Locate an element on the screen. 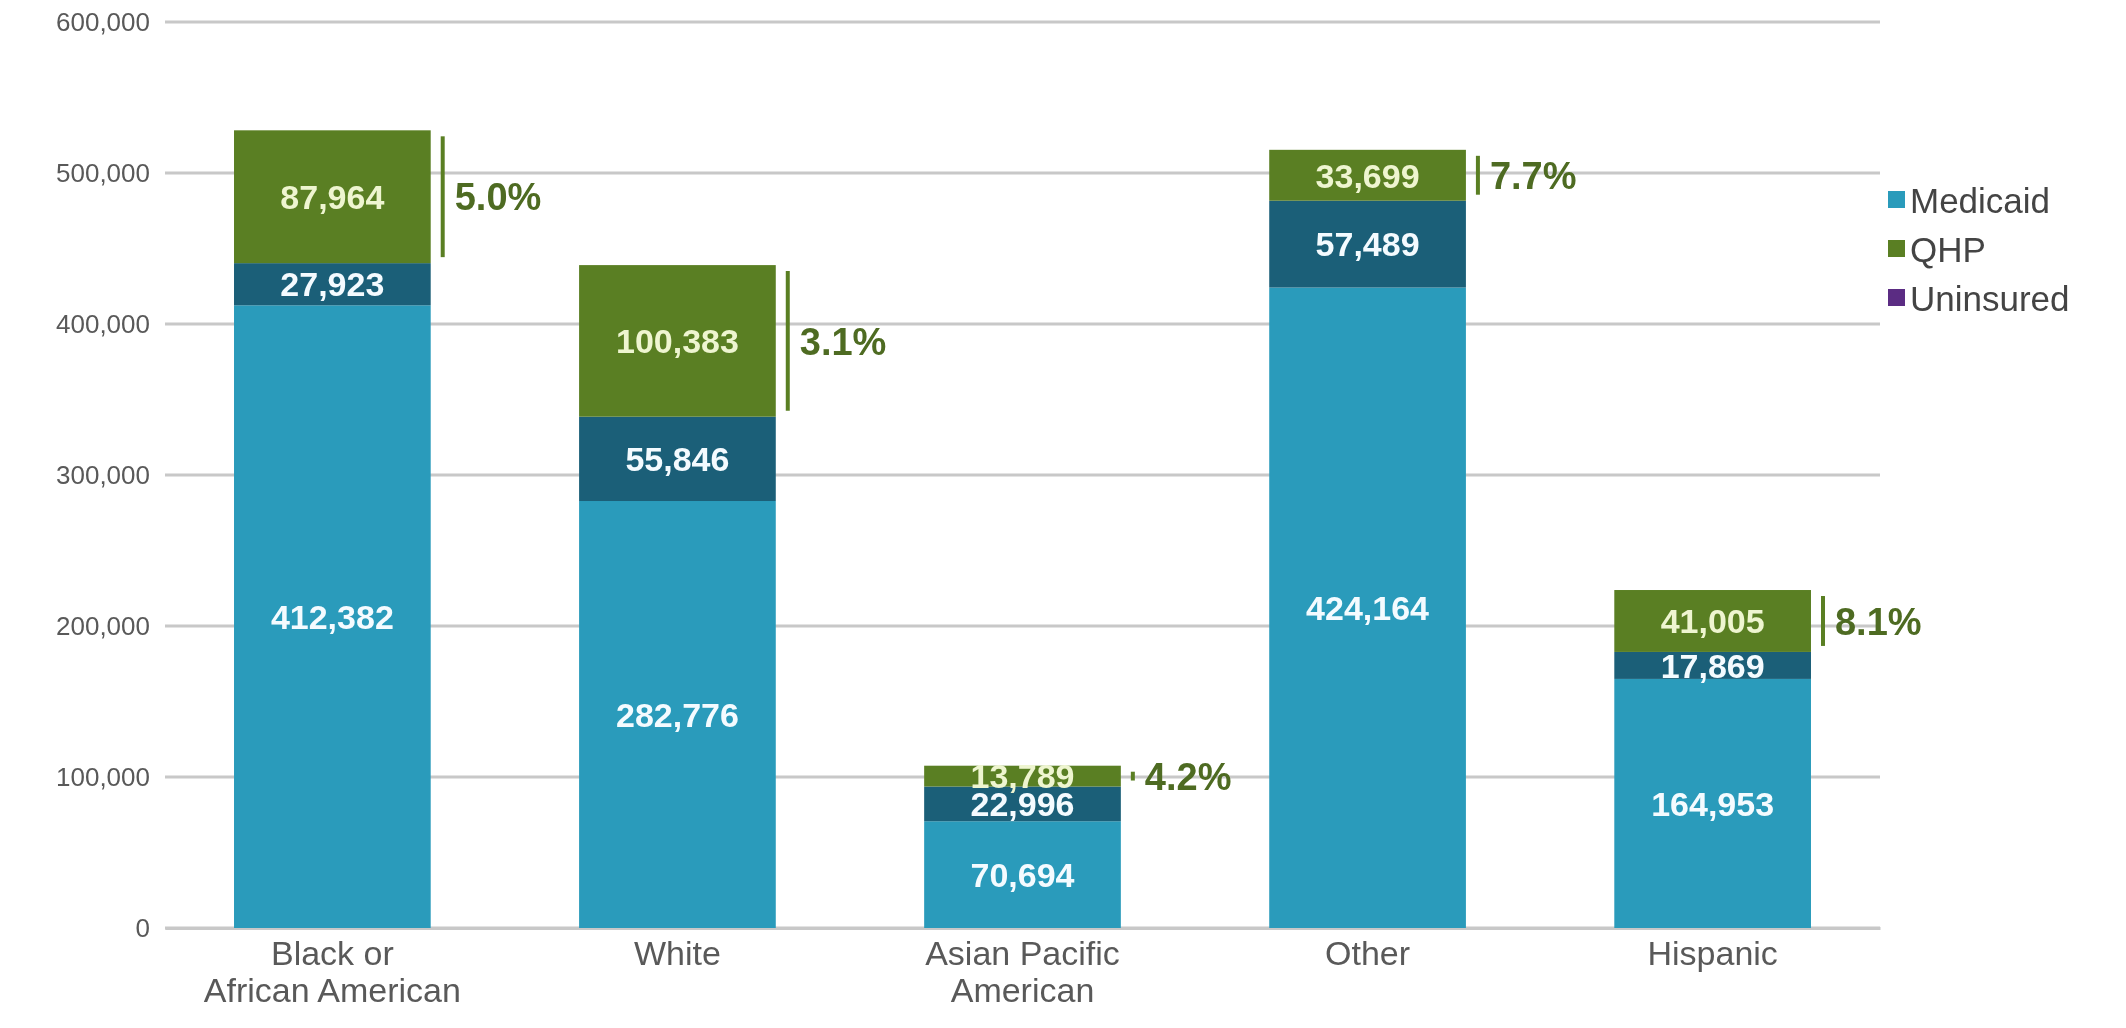 This screenshot has height=1028, width=2126. x-tick-label: Asian Pacific American is located at coordinates (1022, 972).